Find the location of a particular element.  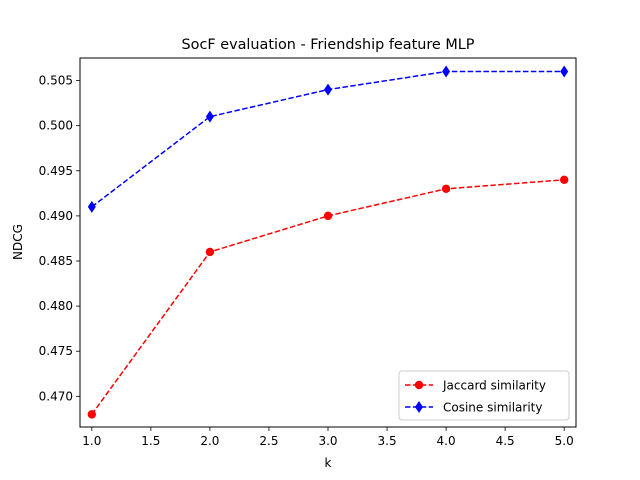

y-tick-label: 0.470 is located at coordinates (56, 396).